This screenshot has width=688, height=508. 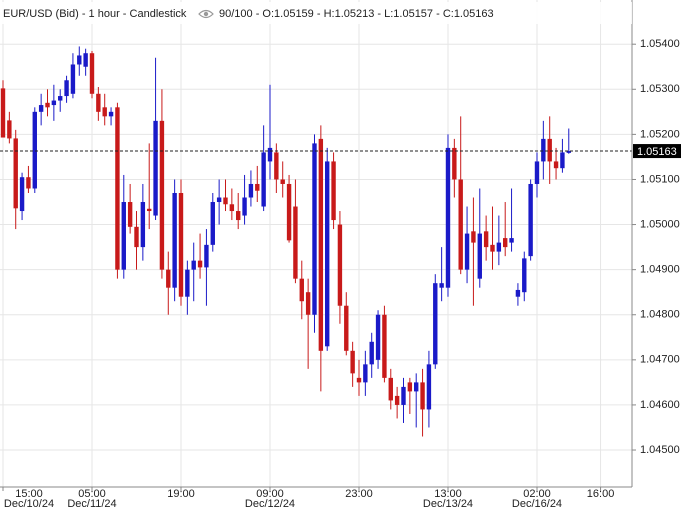 What do you see at coordinates (95, 14) in the screenshot?
I see `chart-title: EUR/USD (Bid) - 1 hour - Candlestick` at bounding box center [95, 14].